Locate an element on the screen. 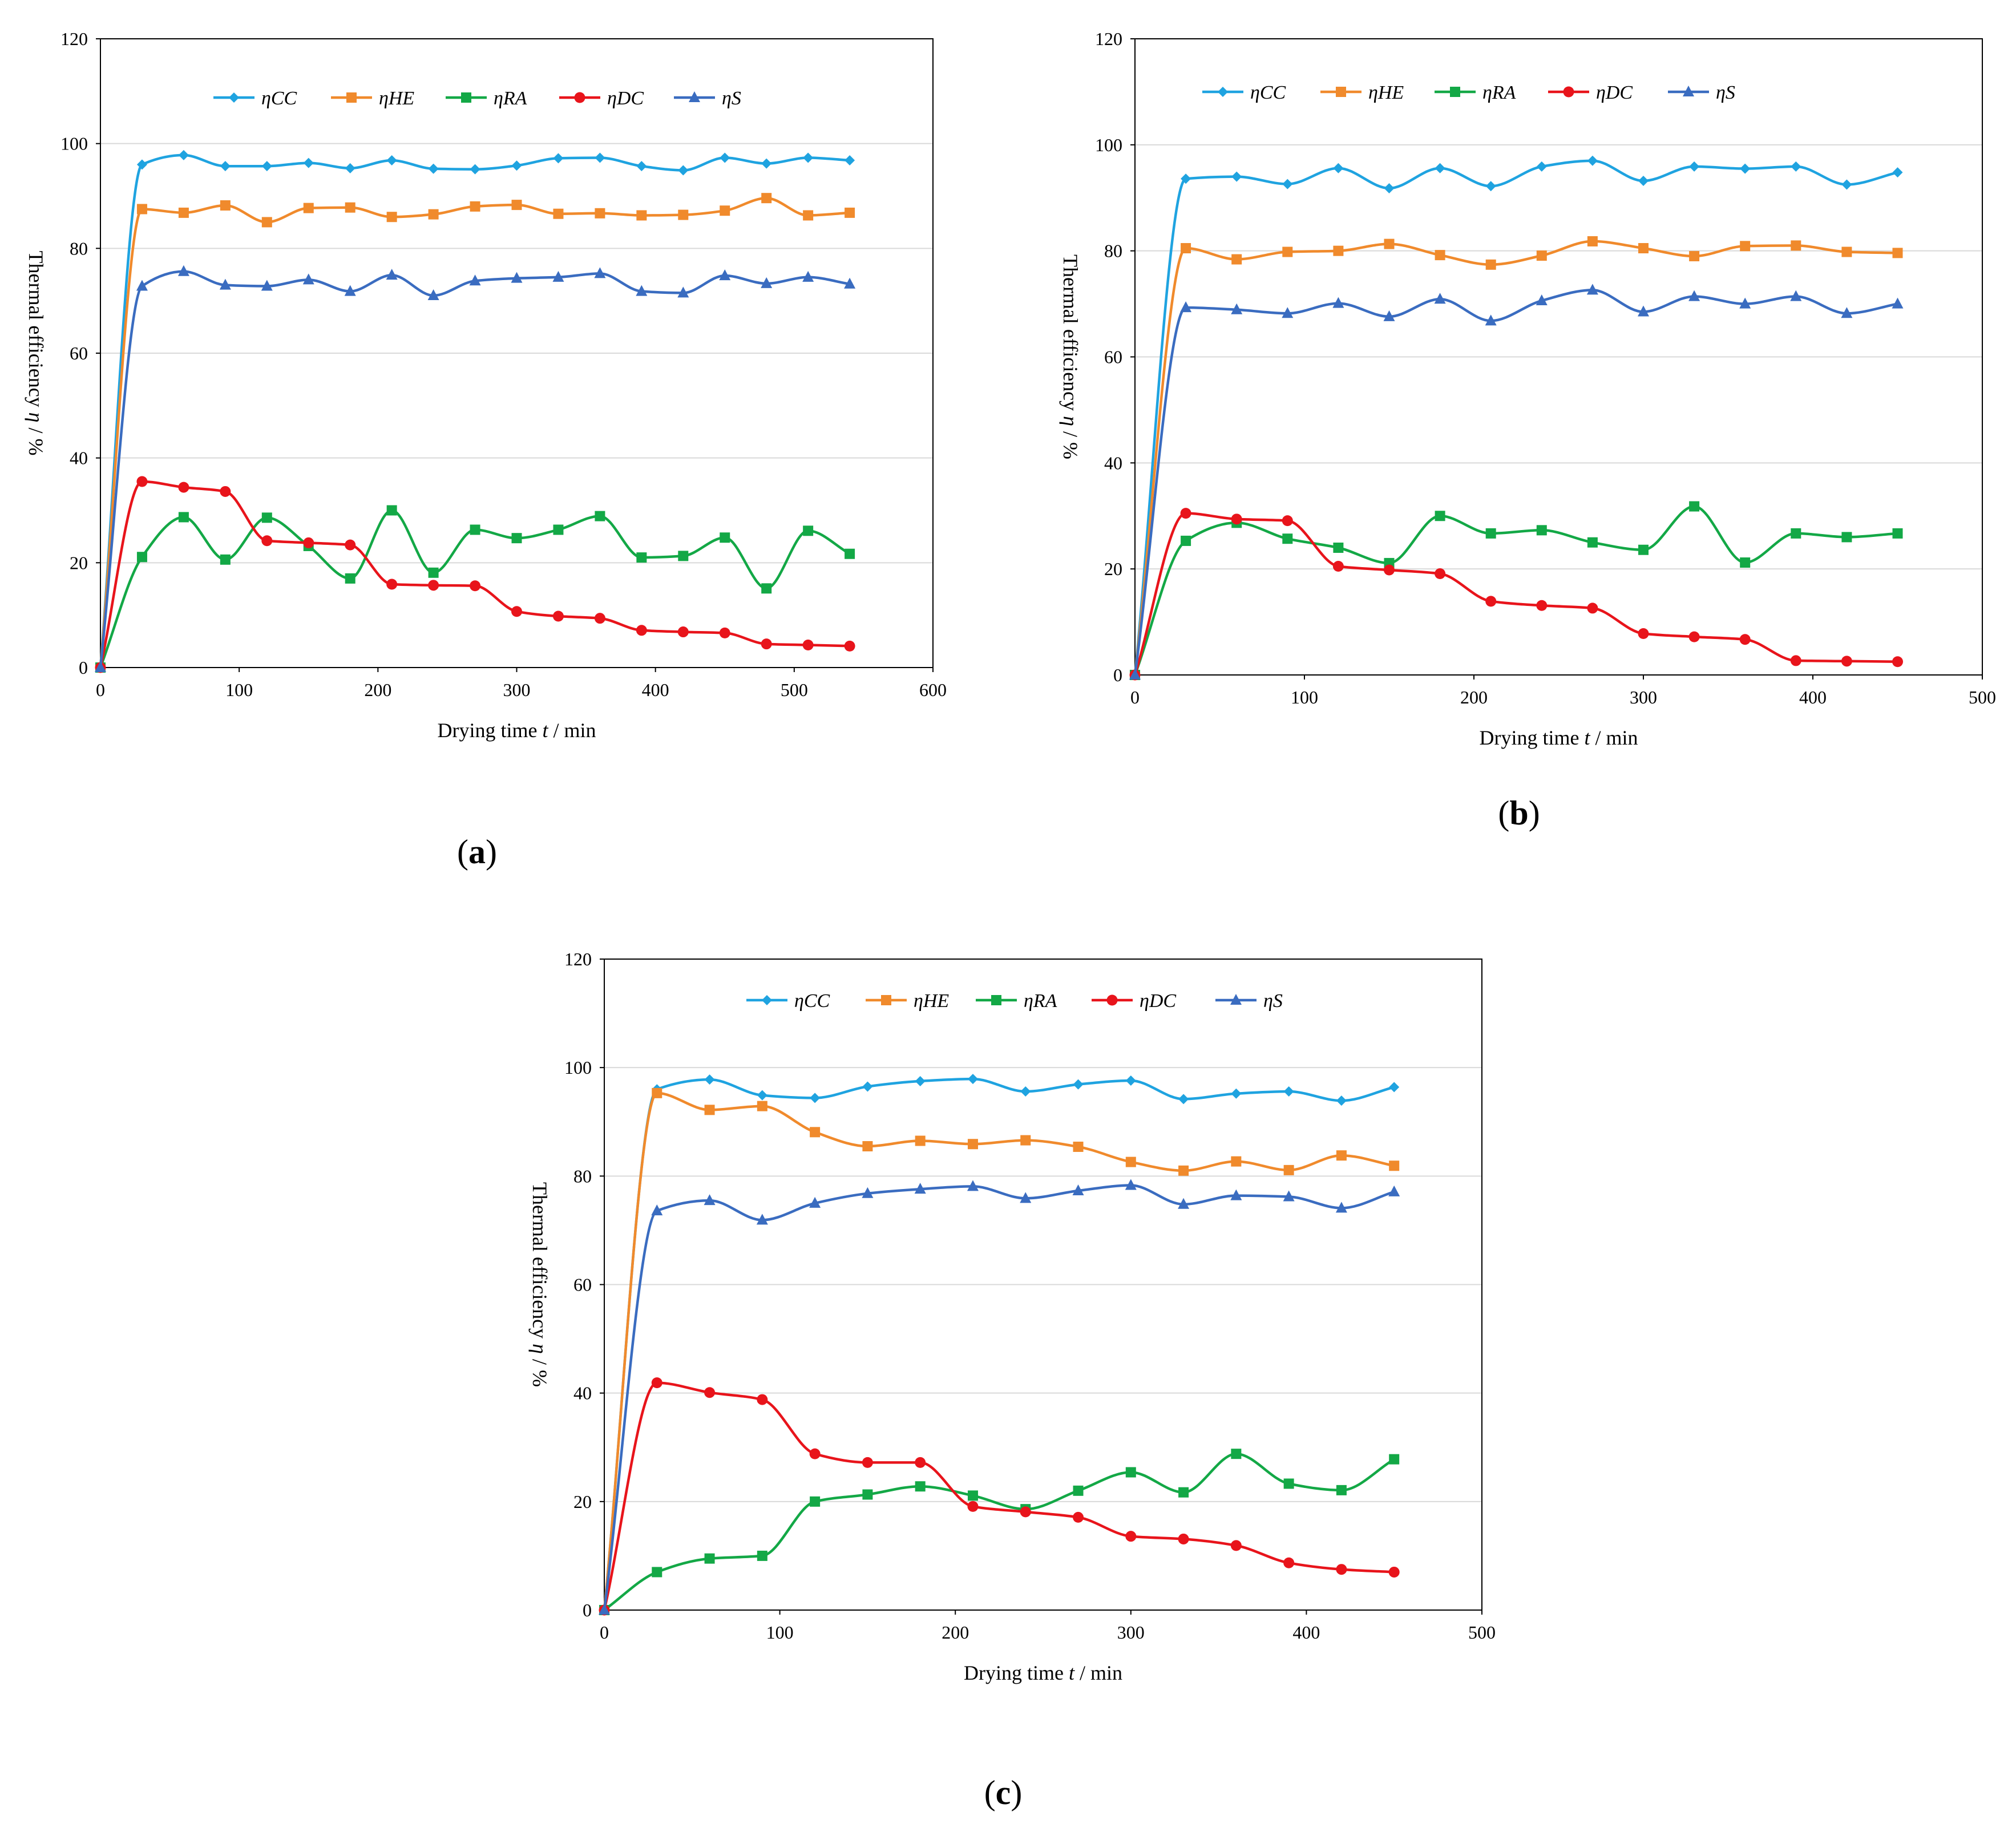 The image size is (2016, 1836). series-ηHE is located at coordinates (475, 433).